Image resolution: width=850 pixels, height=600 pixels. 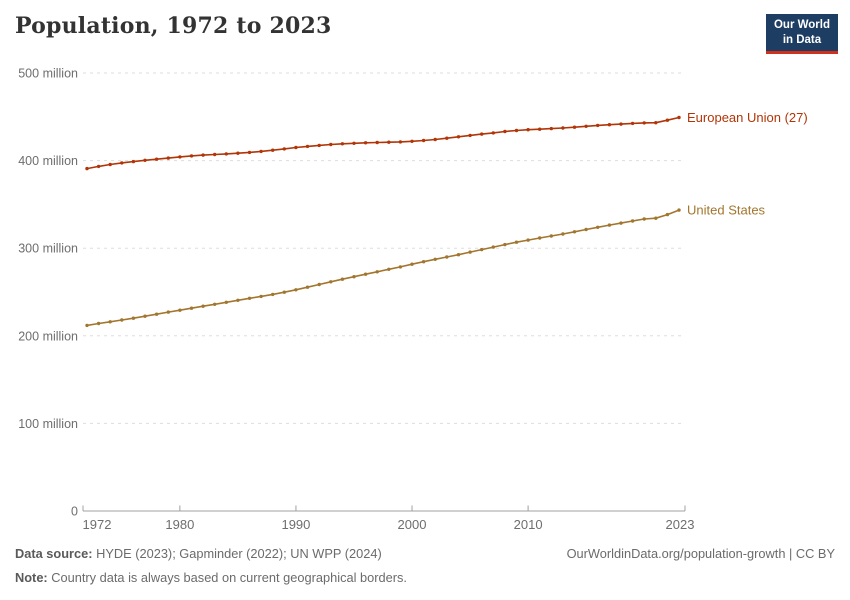 I want to click on owid-logo: Our World in Data, so click(x=801, y=34).